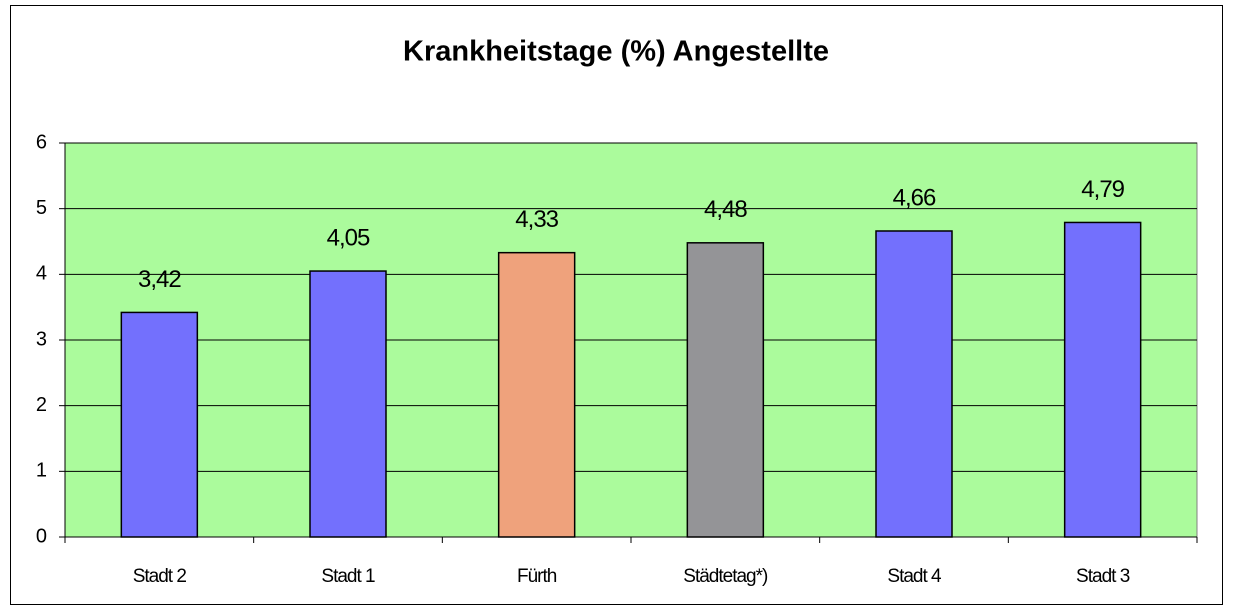 This screenshot has height=616, width=1233. Describe the element at coordinates (616, 52) in the screenshot. I see `chart-title: Krankheitstage (%) Angestellte` at that location.